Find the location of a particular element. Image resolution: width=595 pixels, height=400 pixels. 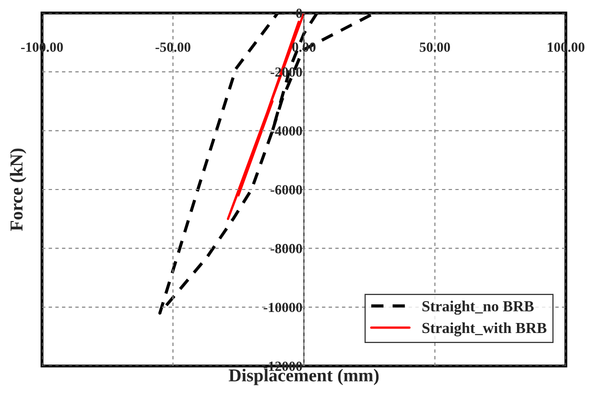

y-tick-label: -6000 is located at coordinates (286, 189).